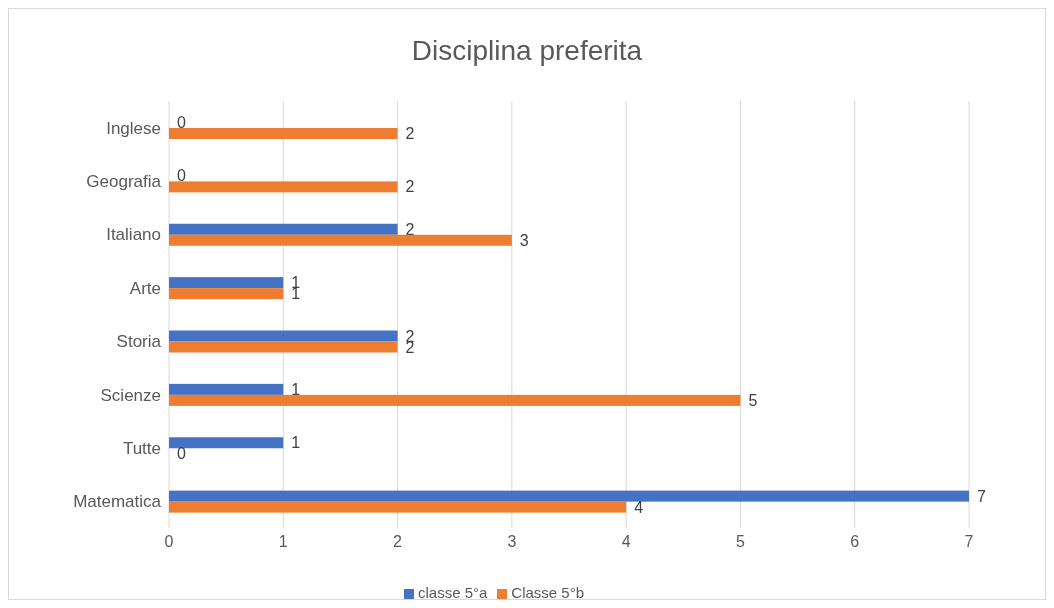 This screenshot has height=608, width=1054. I want to click on chart-title: Disciplina preferita, so click(527, 51).